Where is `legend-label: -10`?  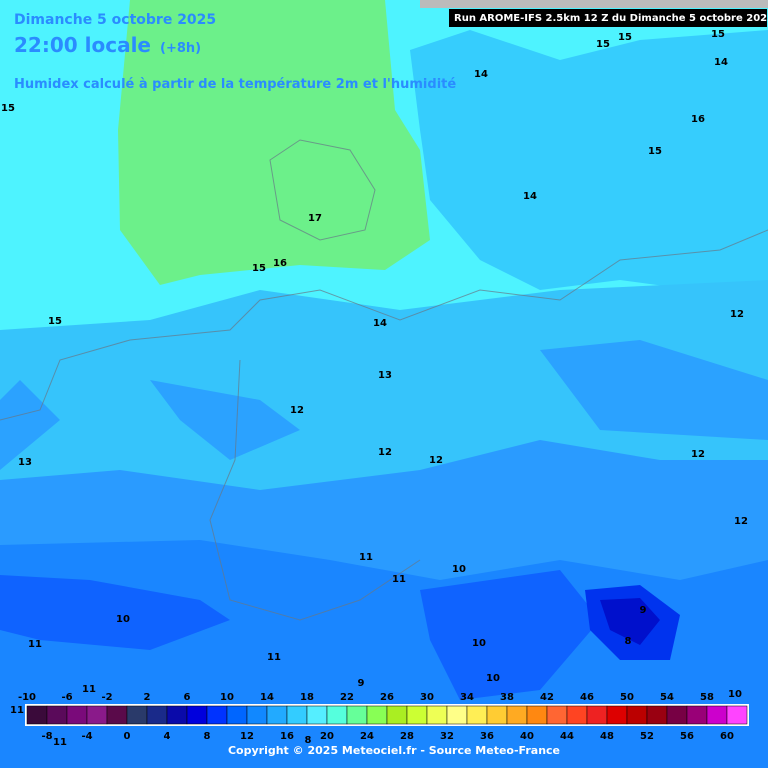 legend-label: -10 is located at coordinates (27, 697).